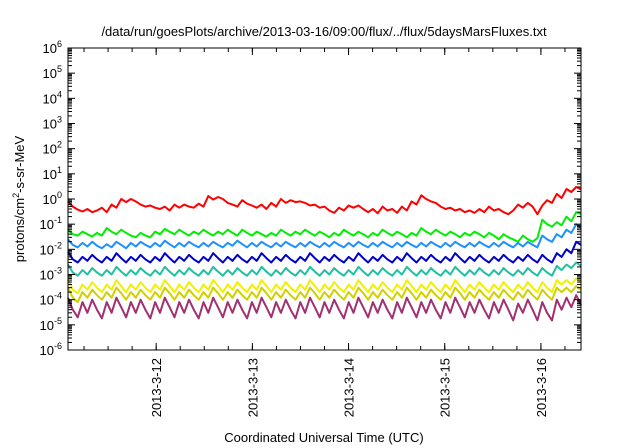 This screenshot has height=448, width=640. Describe the element at coordinates (59, 94) in the screenshot. I see `y-tick-exp: 4` at that location.